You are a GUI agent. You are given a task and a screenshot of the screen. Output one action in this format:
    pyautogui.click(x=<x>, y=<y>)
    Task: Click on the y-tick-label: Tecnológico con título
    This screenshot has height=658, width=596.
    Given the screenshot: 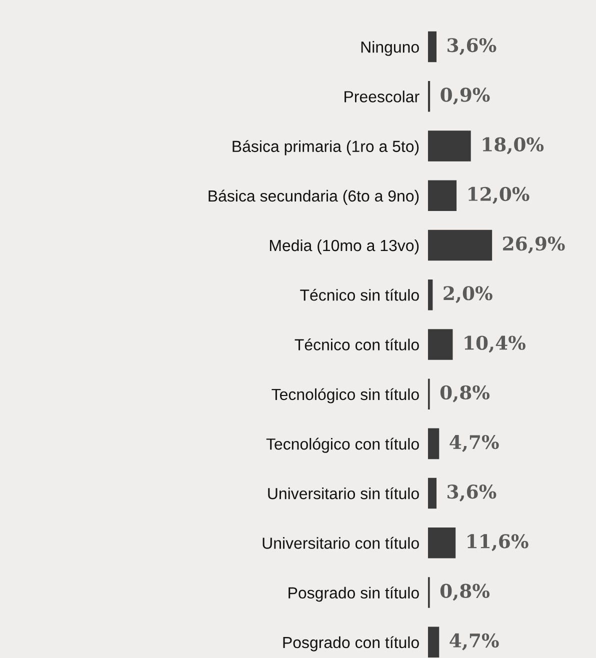 What is the action you would take?
    pyautogui.click(x=342, y=445)
    